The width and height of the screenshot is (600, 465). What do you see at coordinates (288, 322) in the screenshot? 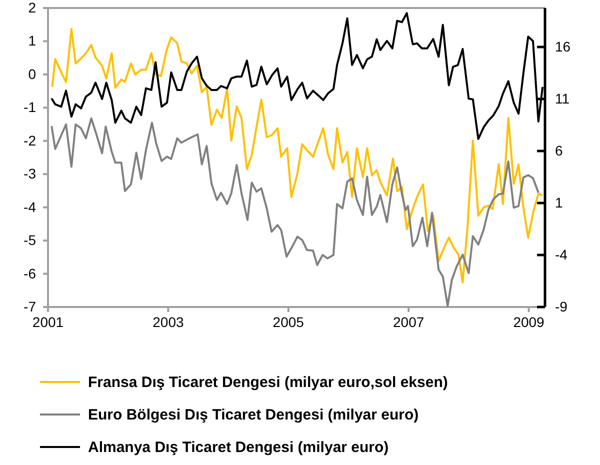
I see `x-tick-label: 2005` at bounding box center [288, 322].